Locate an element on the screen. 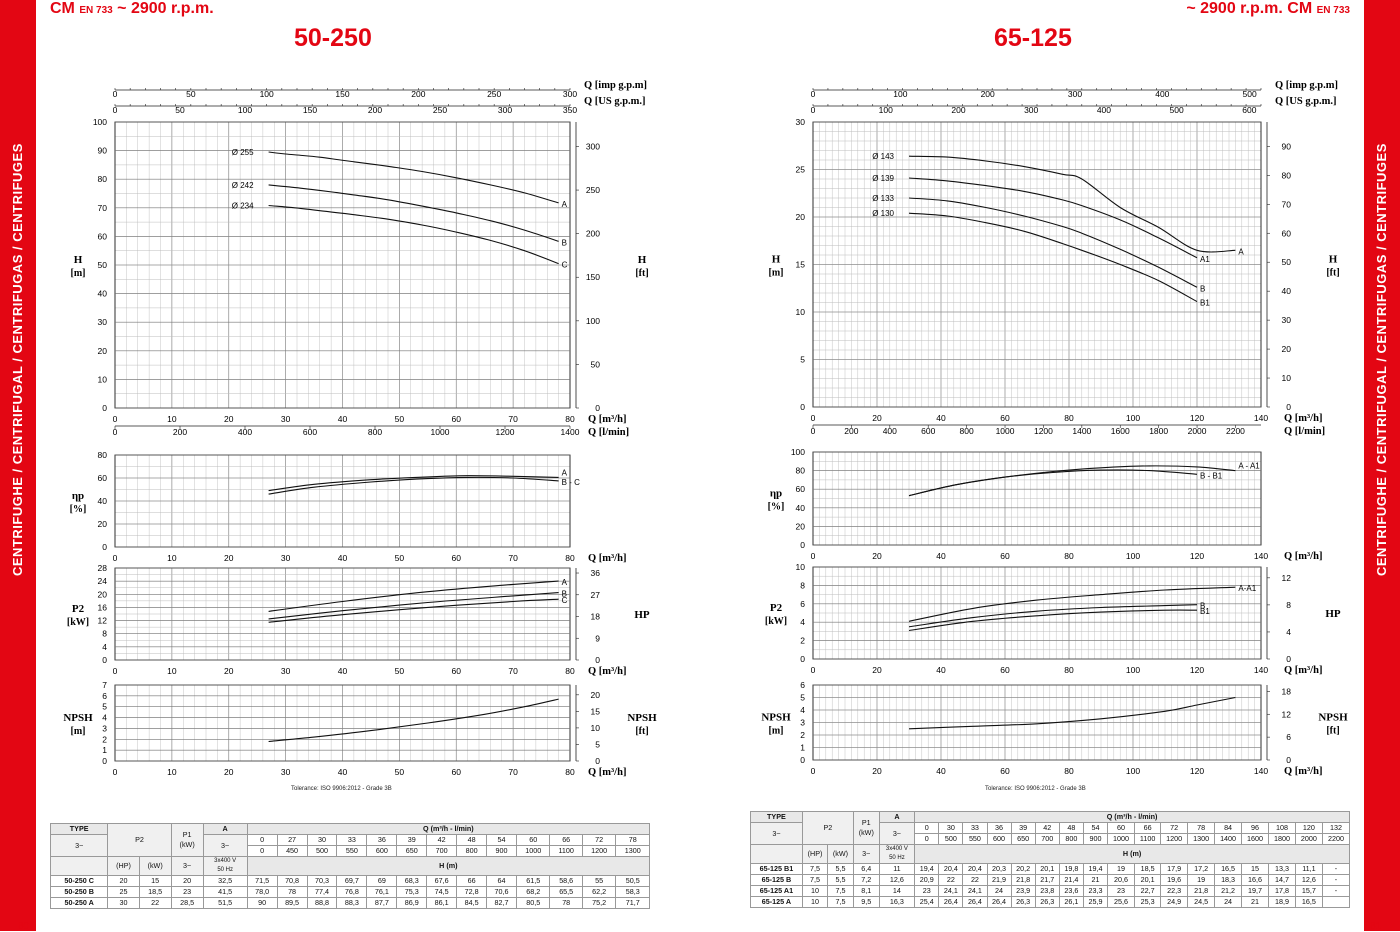  header-a: A is located at coordinates (225, 829).